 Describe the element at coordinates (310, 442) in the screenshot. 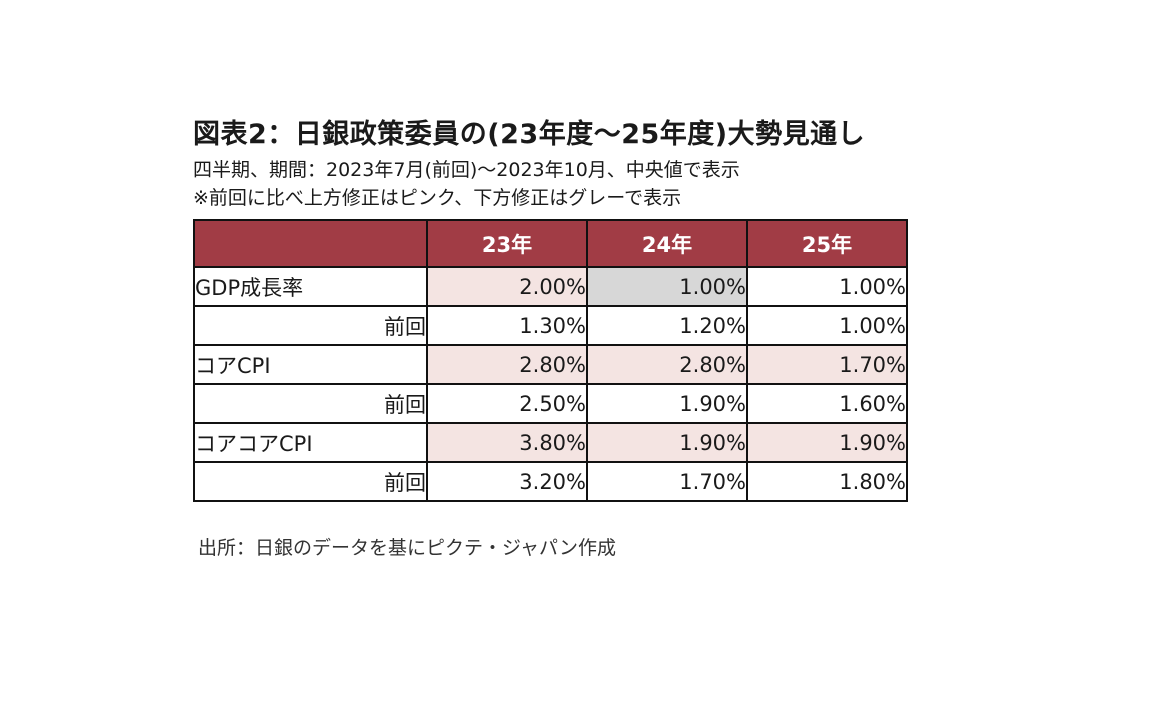

I see `row-label-indicator: コアコアCPI` at that location.